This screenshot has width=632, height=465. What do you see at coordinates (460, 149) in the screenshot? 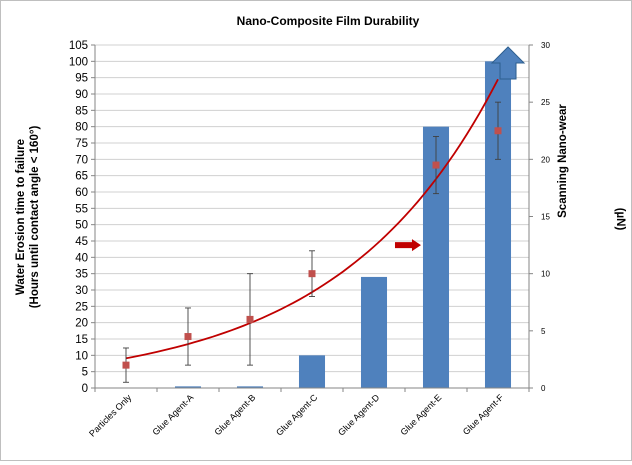
I see `annotations` at bounding box center [460, 149].